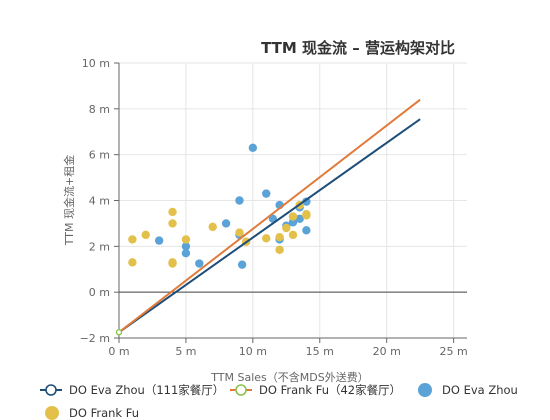 The width and height of the screenshot is (550, 420). Describe the element at coordinates (358, 48) in the screenshot. I see `chart-title: TTM 现金流 – 营运构架对比` at that location.